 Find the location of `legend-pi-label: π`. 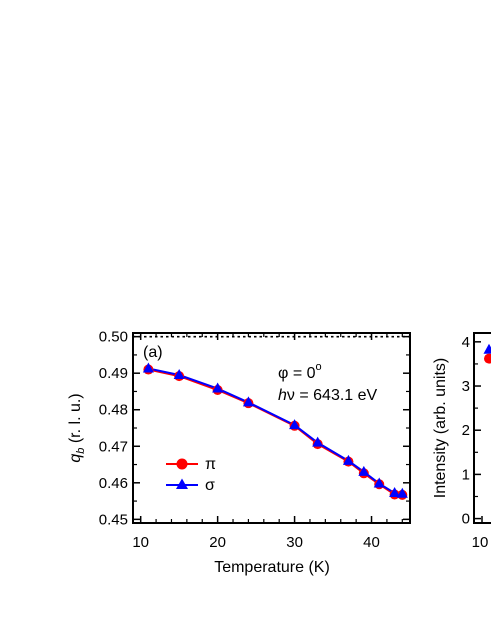

legend-pi-label: π is located at coordinates (210, 464).